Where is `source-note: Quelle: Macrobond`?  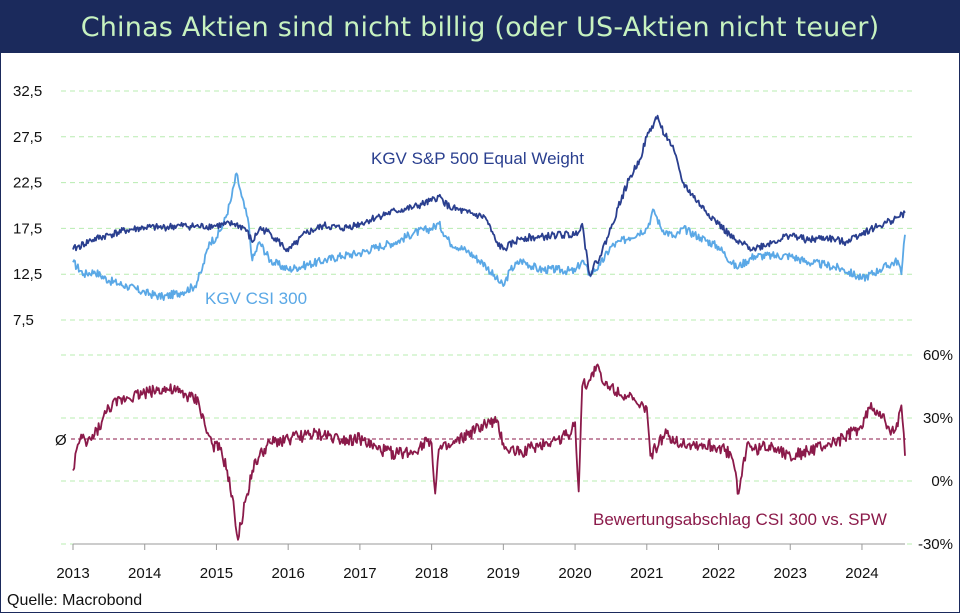
source-note: Quelle: Macrobond is located at coordinates (75, 600).